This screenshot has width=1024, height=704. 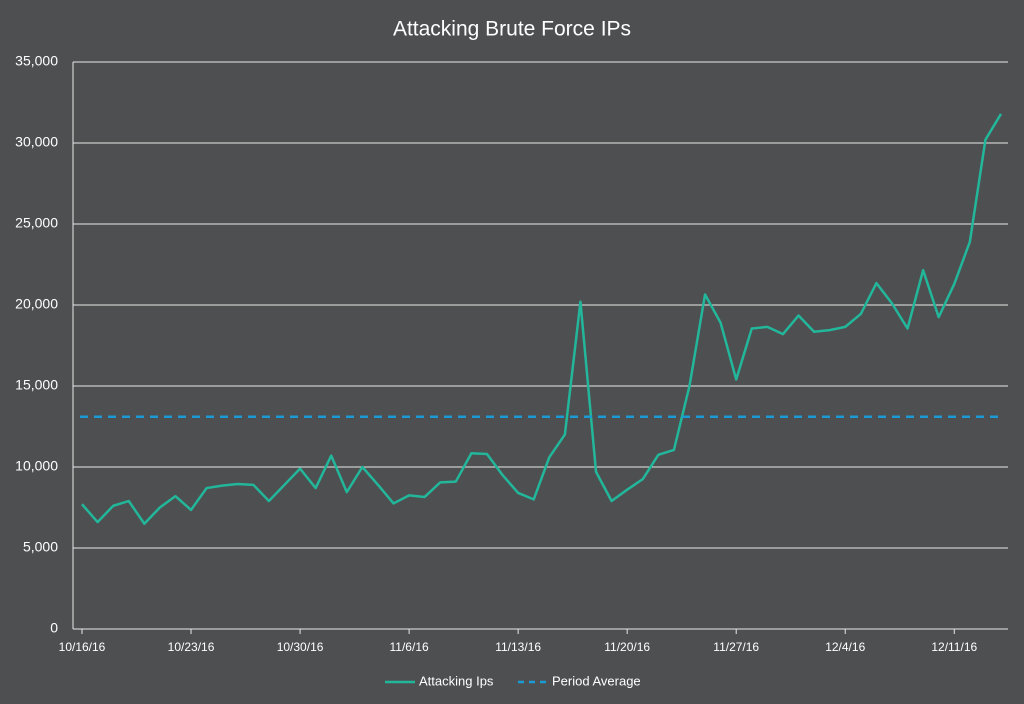 I want to click on x-tick-label: 11/27/16, so click(x=736, y=647).